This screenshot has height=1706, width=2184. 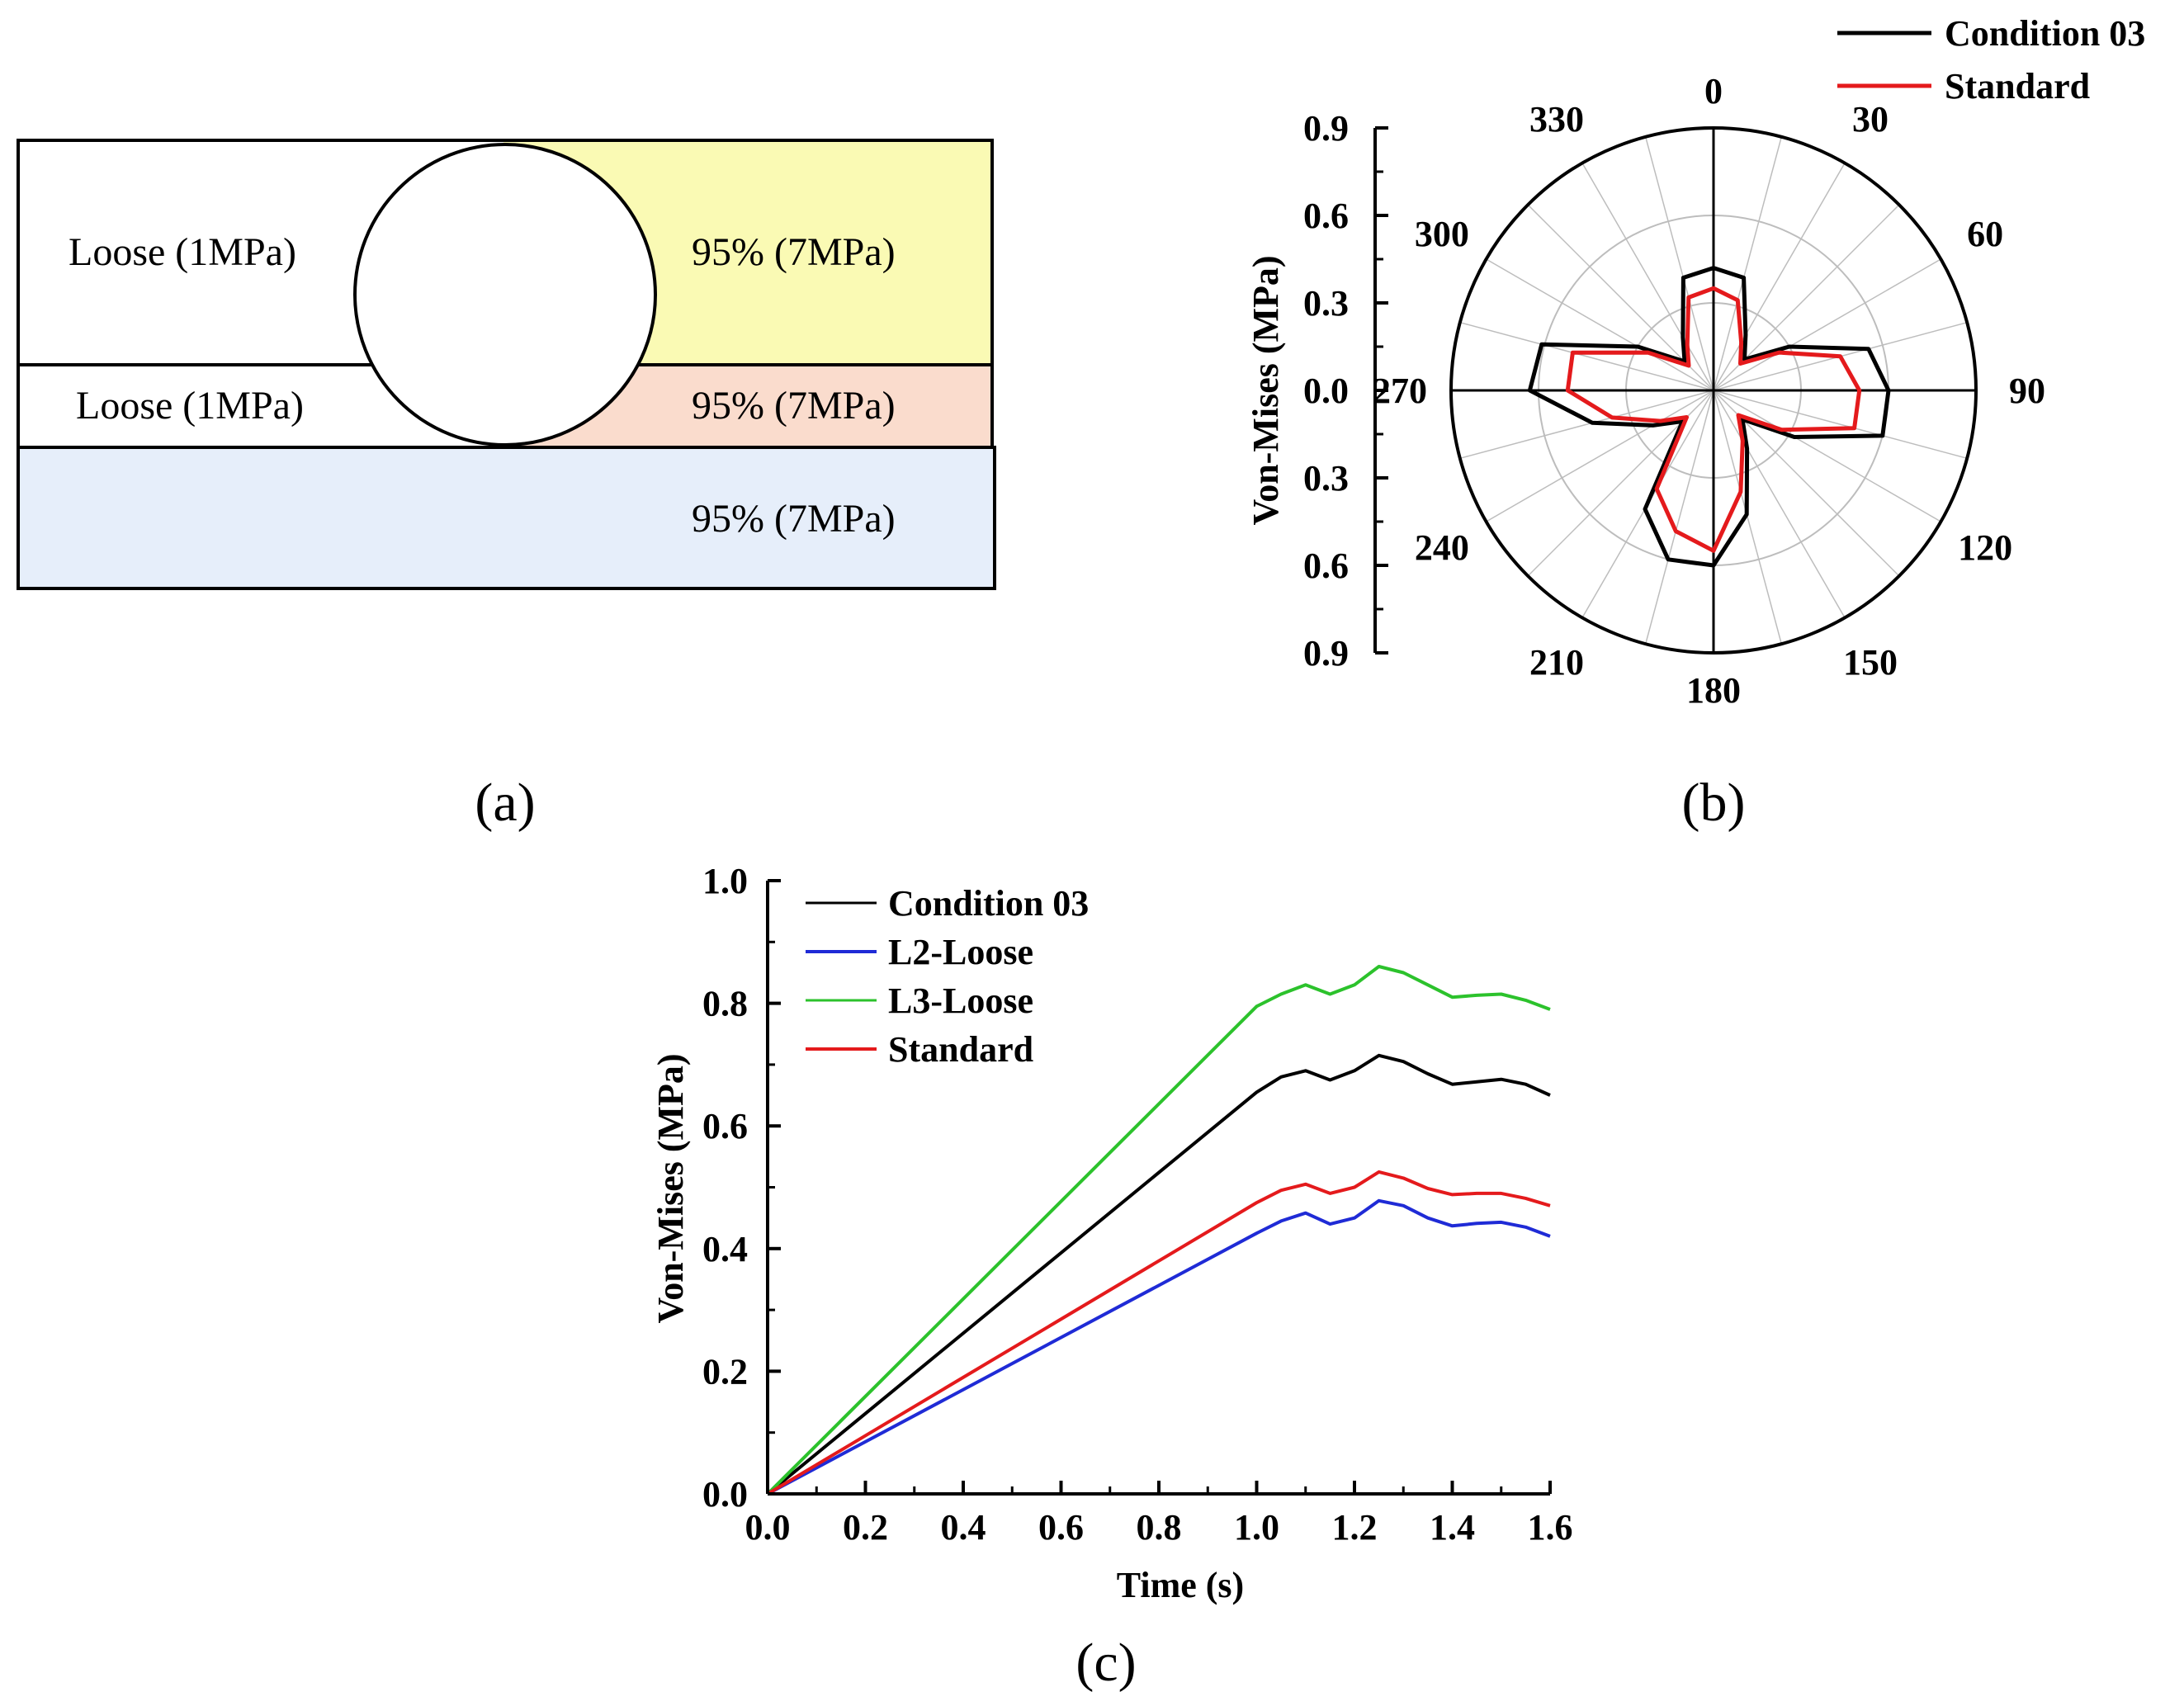 What do you see at coordinates (768, 1527) in the screenshot?
I see `x-tick-label-0: 0.0` at bounding box center [768, 1527].